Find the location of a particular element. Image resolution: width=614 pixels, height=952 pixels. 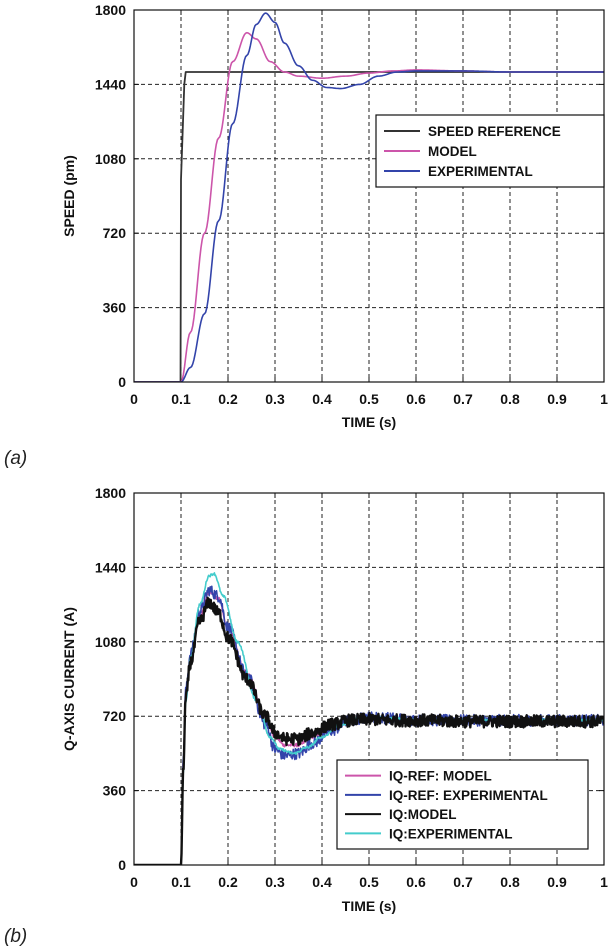

legend: SPEED REFERENCE MODEL EXPERIMENTAL is located at coordinates (490, 151).